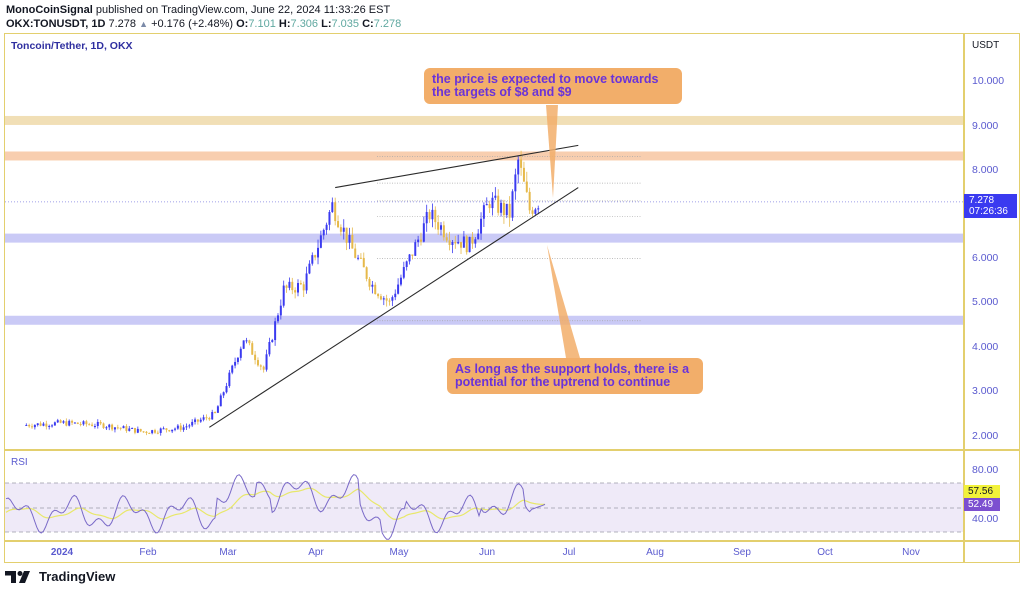 The height and width of the screenshot is (590, 1024). I want to click on price-tick: 4.000, so click(985, 347).